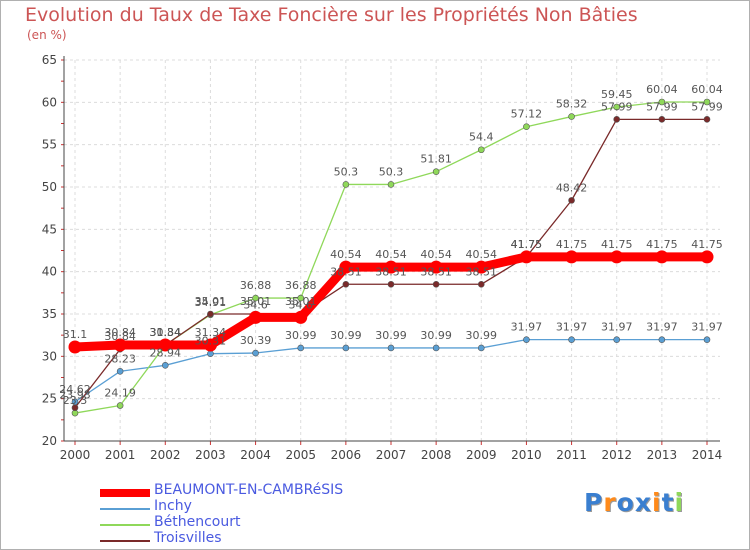  What do you see at coordinates (617, 119) in the screenshot?
I see `point-troisvilles-2012` at bounding box center [617, 119].